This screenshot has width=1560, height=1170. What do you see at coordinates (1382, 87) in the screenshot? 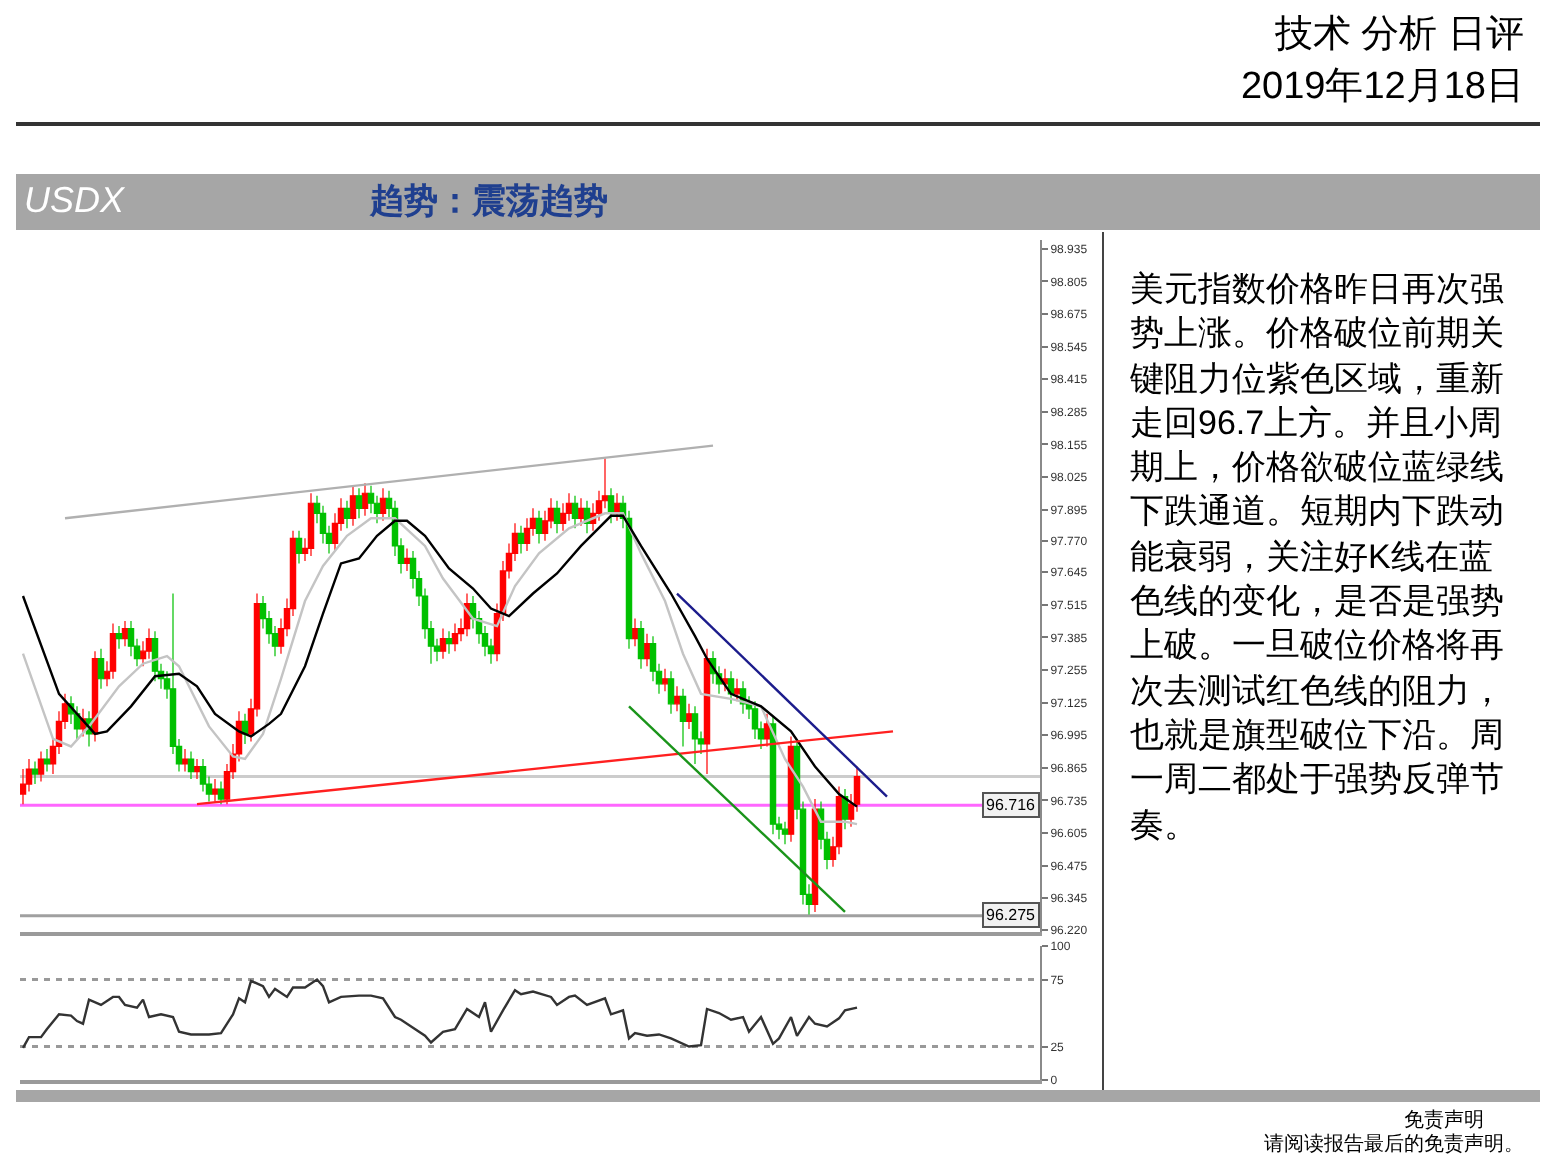
I see `text: 2019年12月18日` at bounding box center [1382, 87].